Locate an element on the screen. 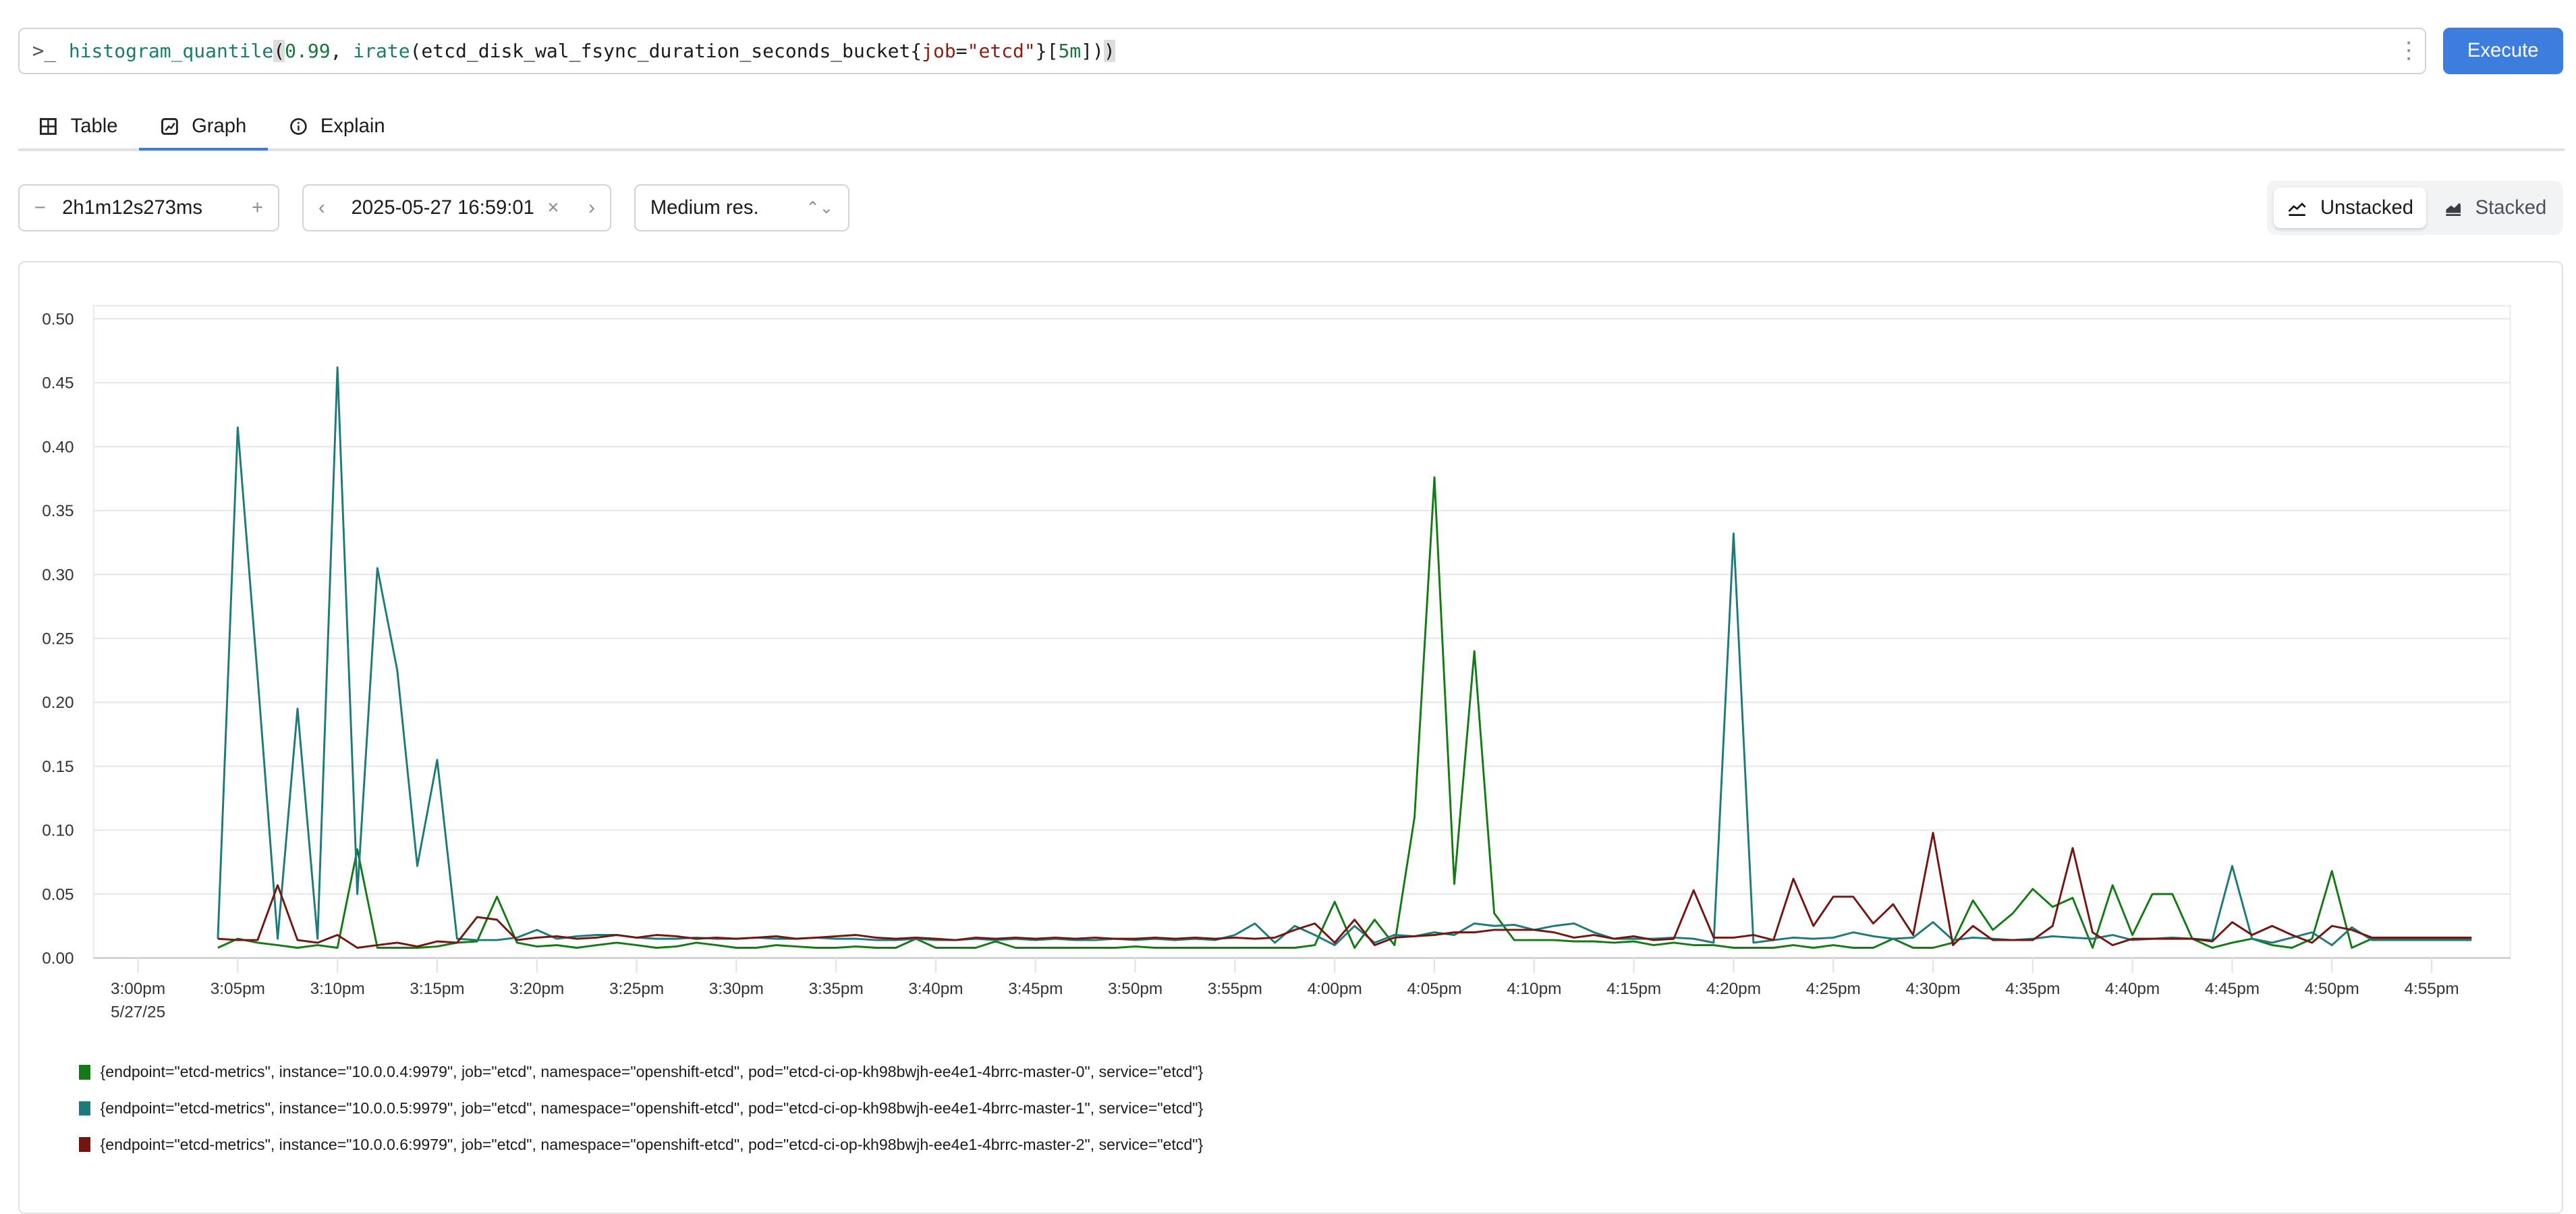  x-date-label: 5/27/25 is located at coordinates (138, 1012).